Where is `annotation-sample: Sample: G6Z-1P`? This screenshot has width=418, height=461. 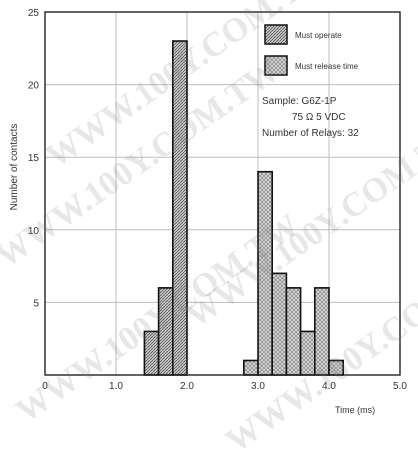
annotation-sample: Sample: G6Z-1P is located at coordinates (299, 101).